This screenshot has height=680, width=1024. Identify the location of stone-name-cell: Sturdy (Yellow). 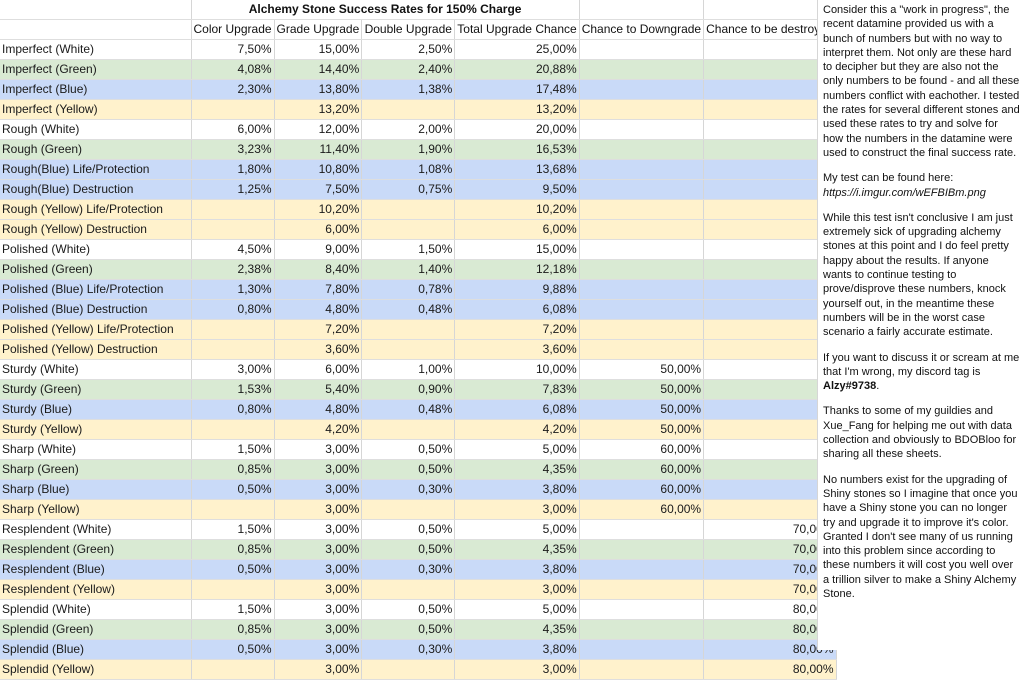
(96, 429).